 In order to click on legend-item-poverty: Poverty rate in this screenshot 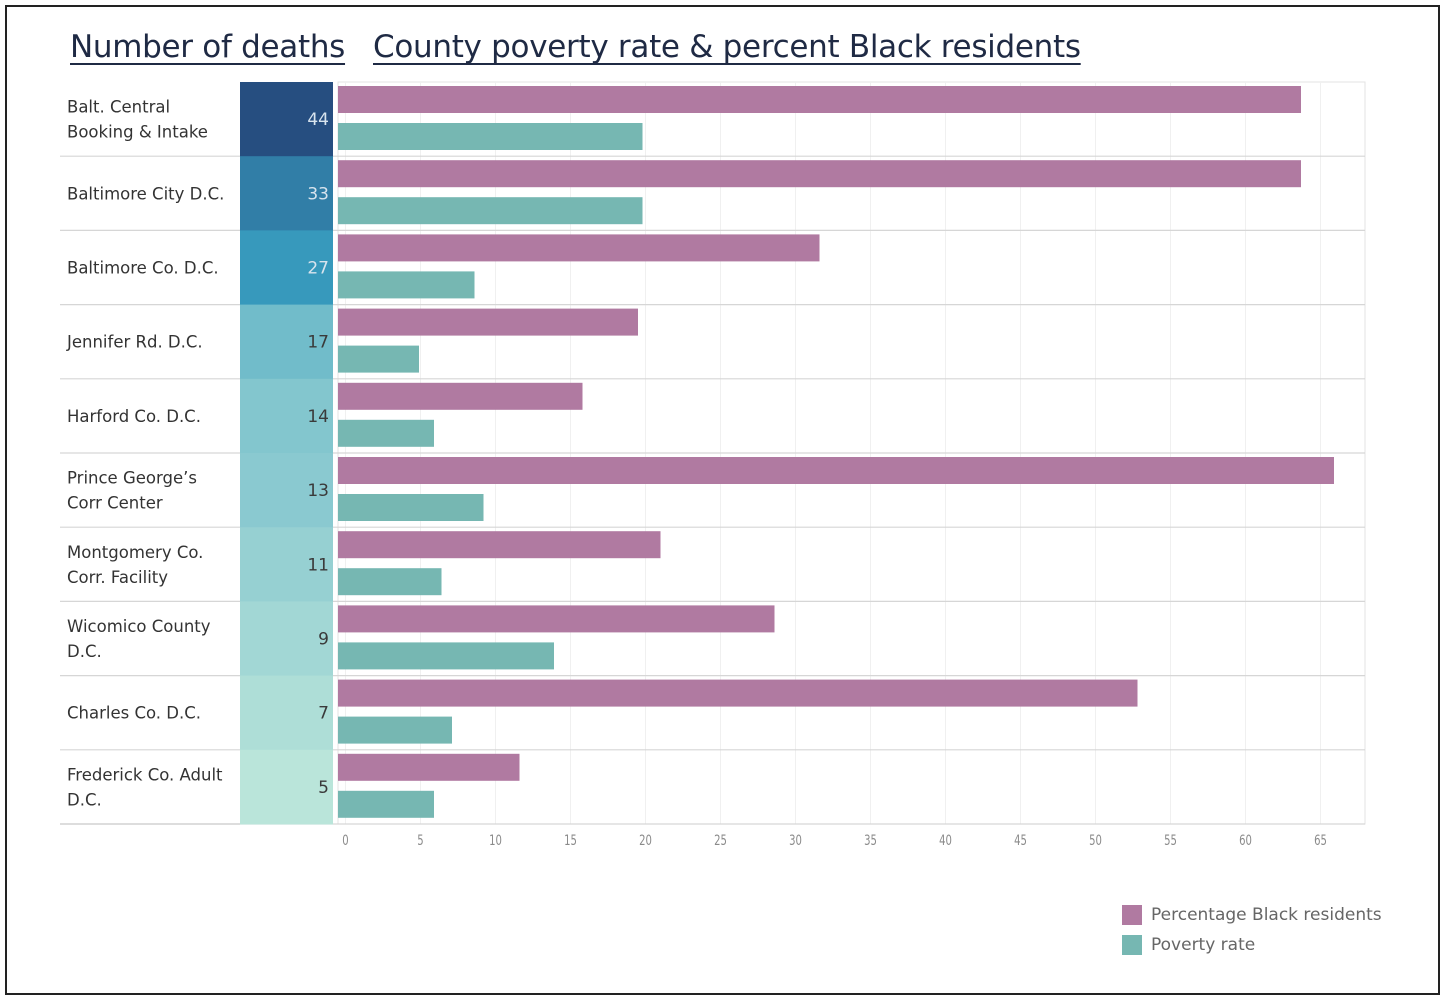, I will do `click(1252, 945)`.